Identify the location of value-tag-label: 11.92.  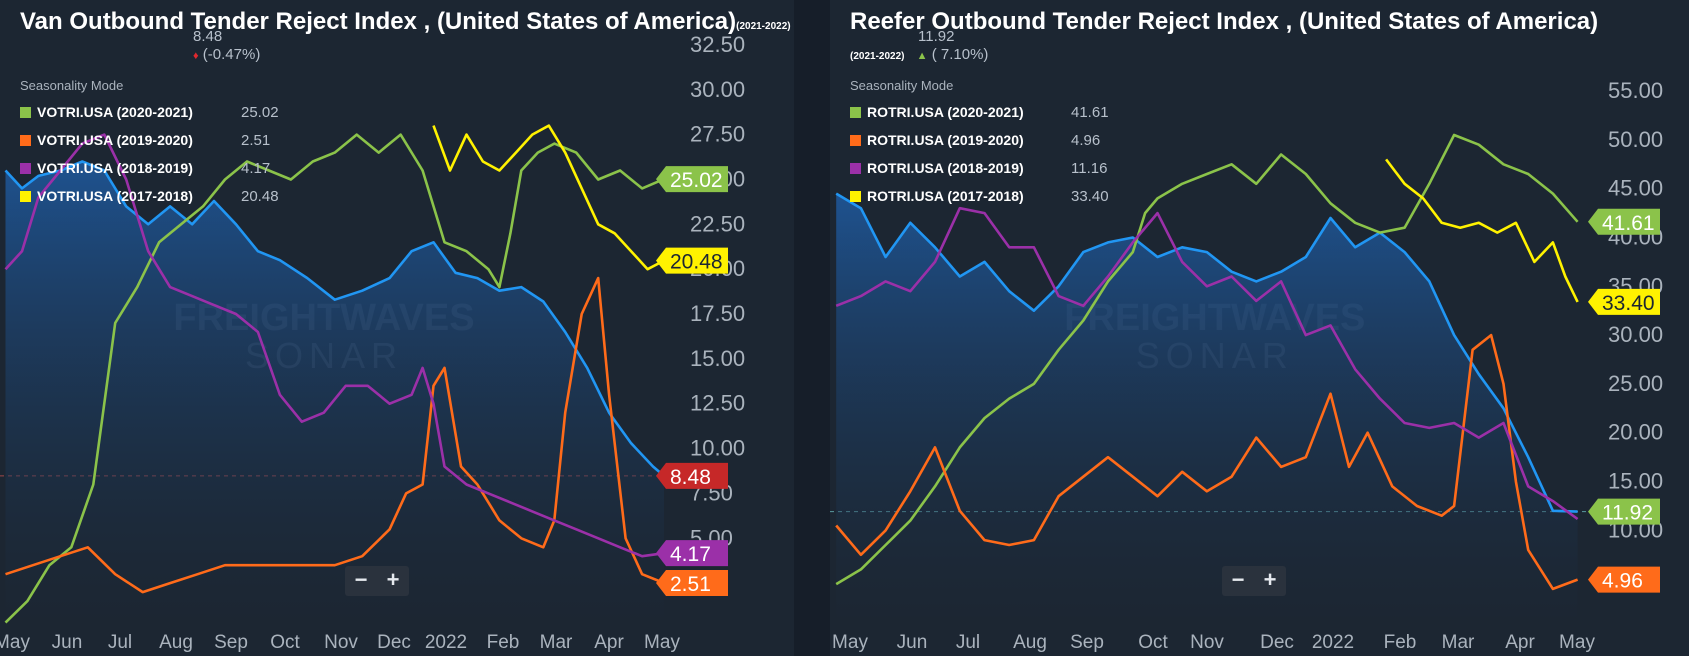
(1627, 513).